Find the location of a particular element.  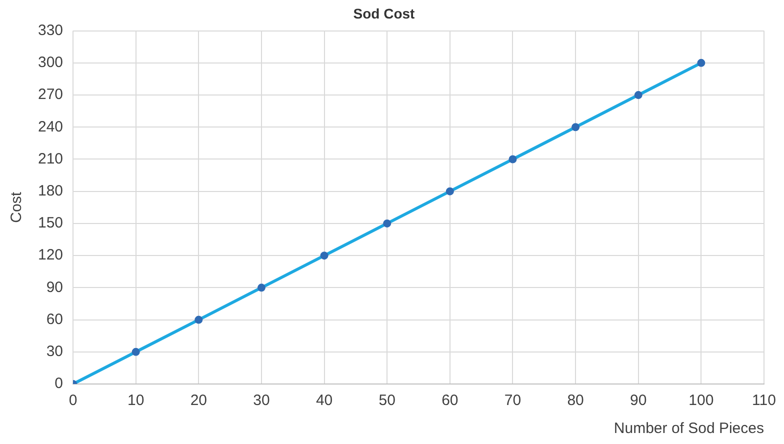

x-tick-label: 10 is located at coordinates (136, 401).